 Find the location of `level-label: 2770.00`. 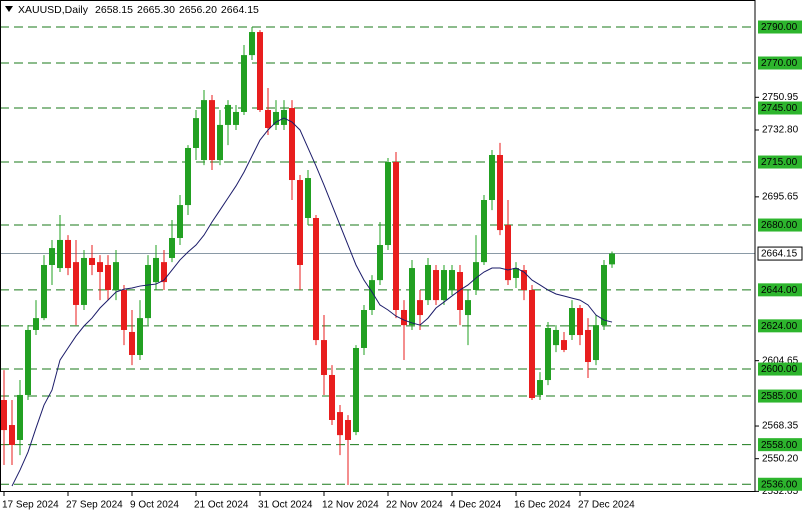

level-label: 2770.00 is located at coordinates (779, 63).